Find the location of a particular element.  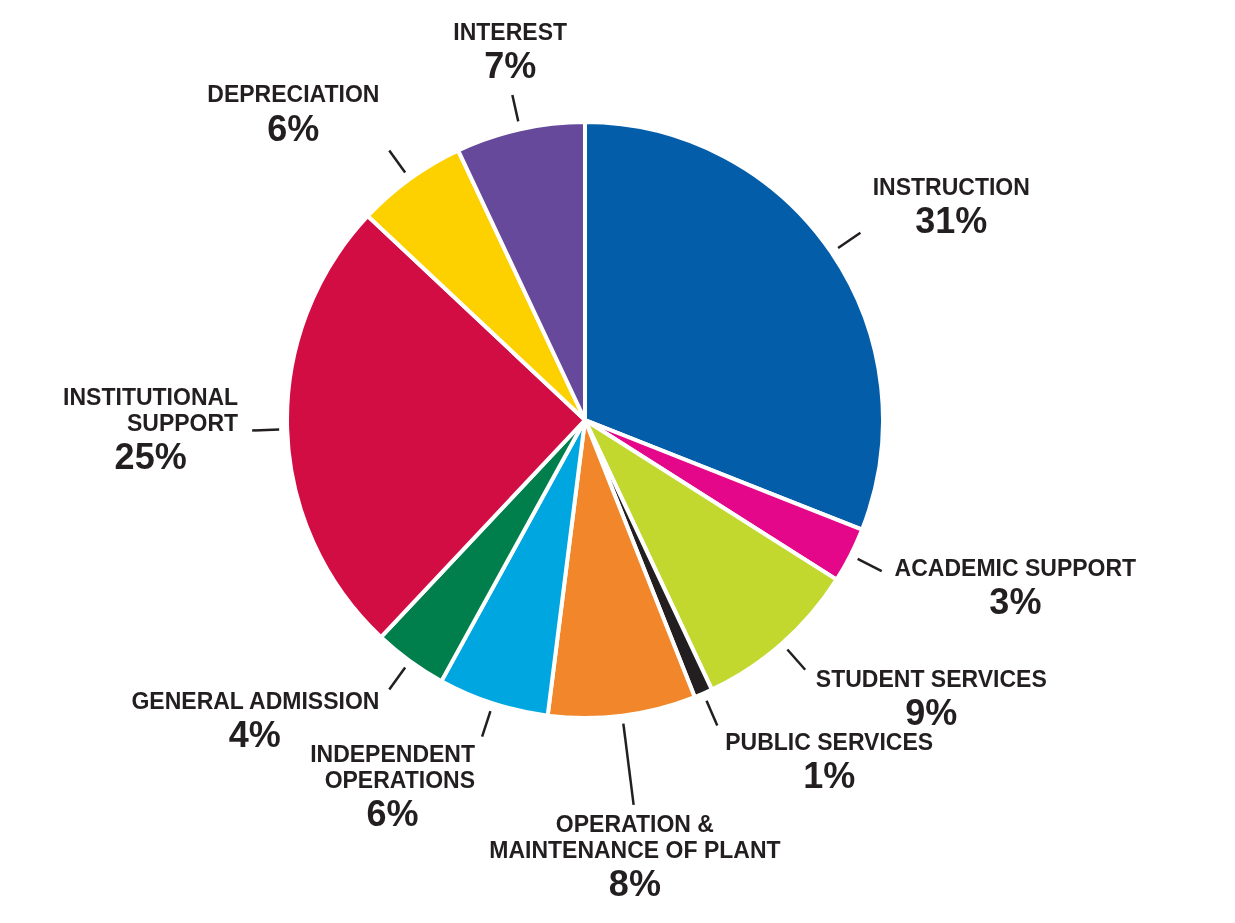

data-label: 7% is located at coordinates (510, 65).